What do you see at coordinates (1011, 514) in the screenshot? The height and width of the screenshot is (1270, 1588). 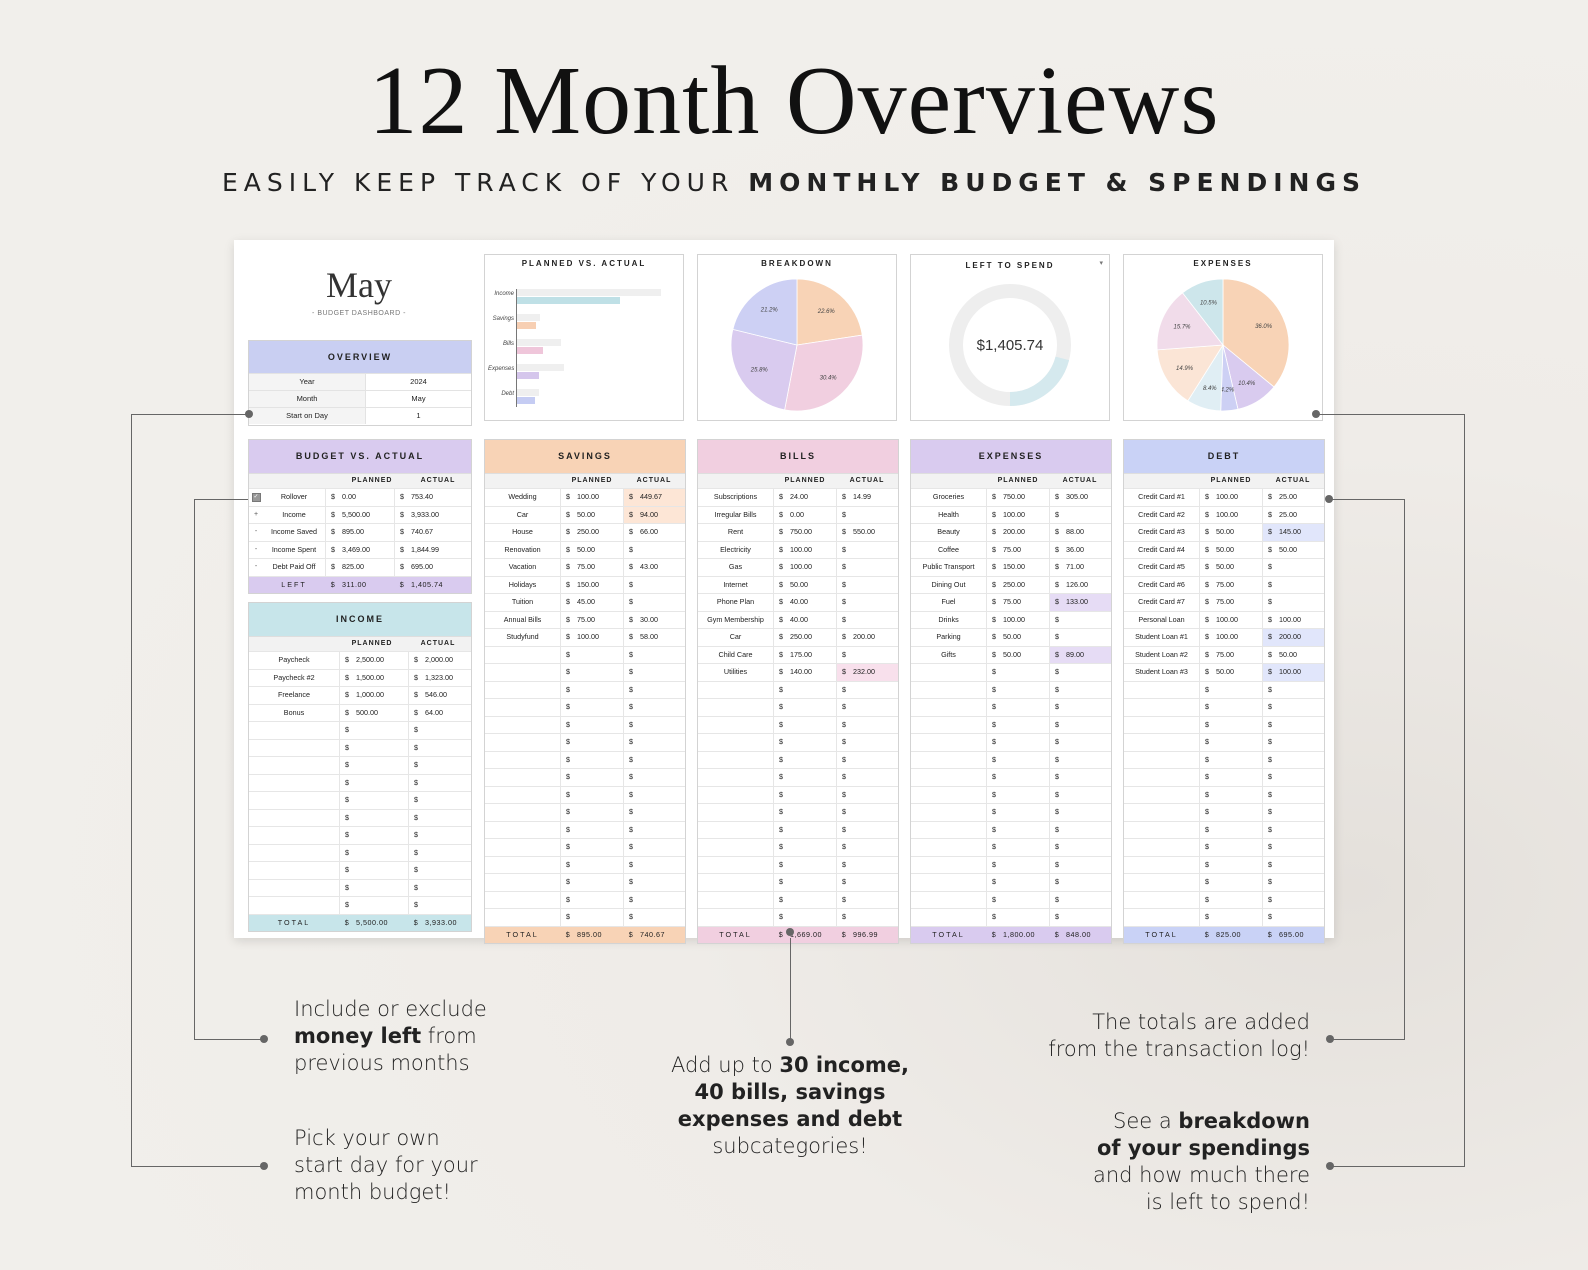 I see `table-row: Health $100.00 $` at bounding box center [1011, 514].